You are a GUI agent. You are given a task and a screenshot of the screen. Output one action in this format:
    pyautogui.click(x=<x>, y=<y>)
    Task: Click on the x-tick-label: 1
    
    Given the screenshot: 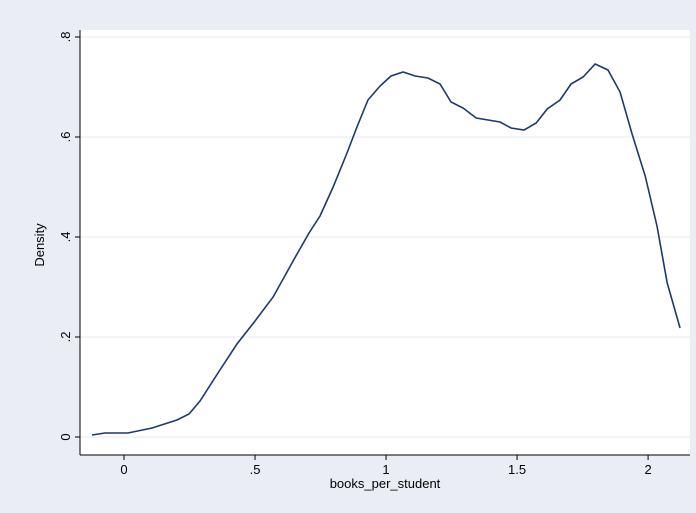 What is the action you would take?
    pyautogui.click(x=385, y=469)
    